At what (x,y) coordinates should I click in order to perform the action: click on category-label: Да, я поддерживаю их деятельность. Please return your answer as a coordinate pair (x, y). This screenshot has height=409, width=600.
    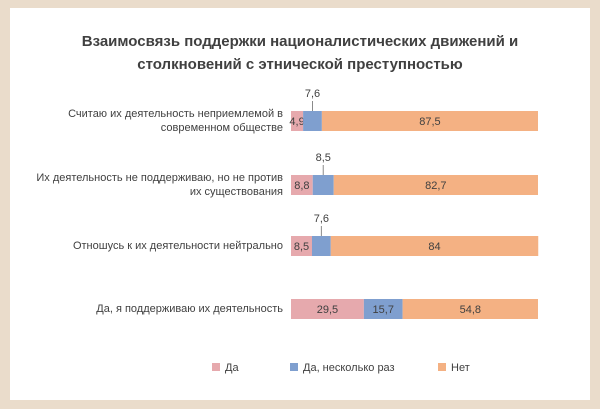
    Looking at the image, I should click on (189, 309).